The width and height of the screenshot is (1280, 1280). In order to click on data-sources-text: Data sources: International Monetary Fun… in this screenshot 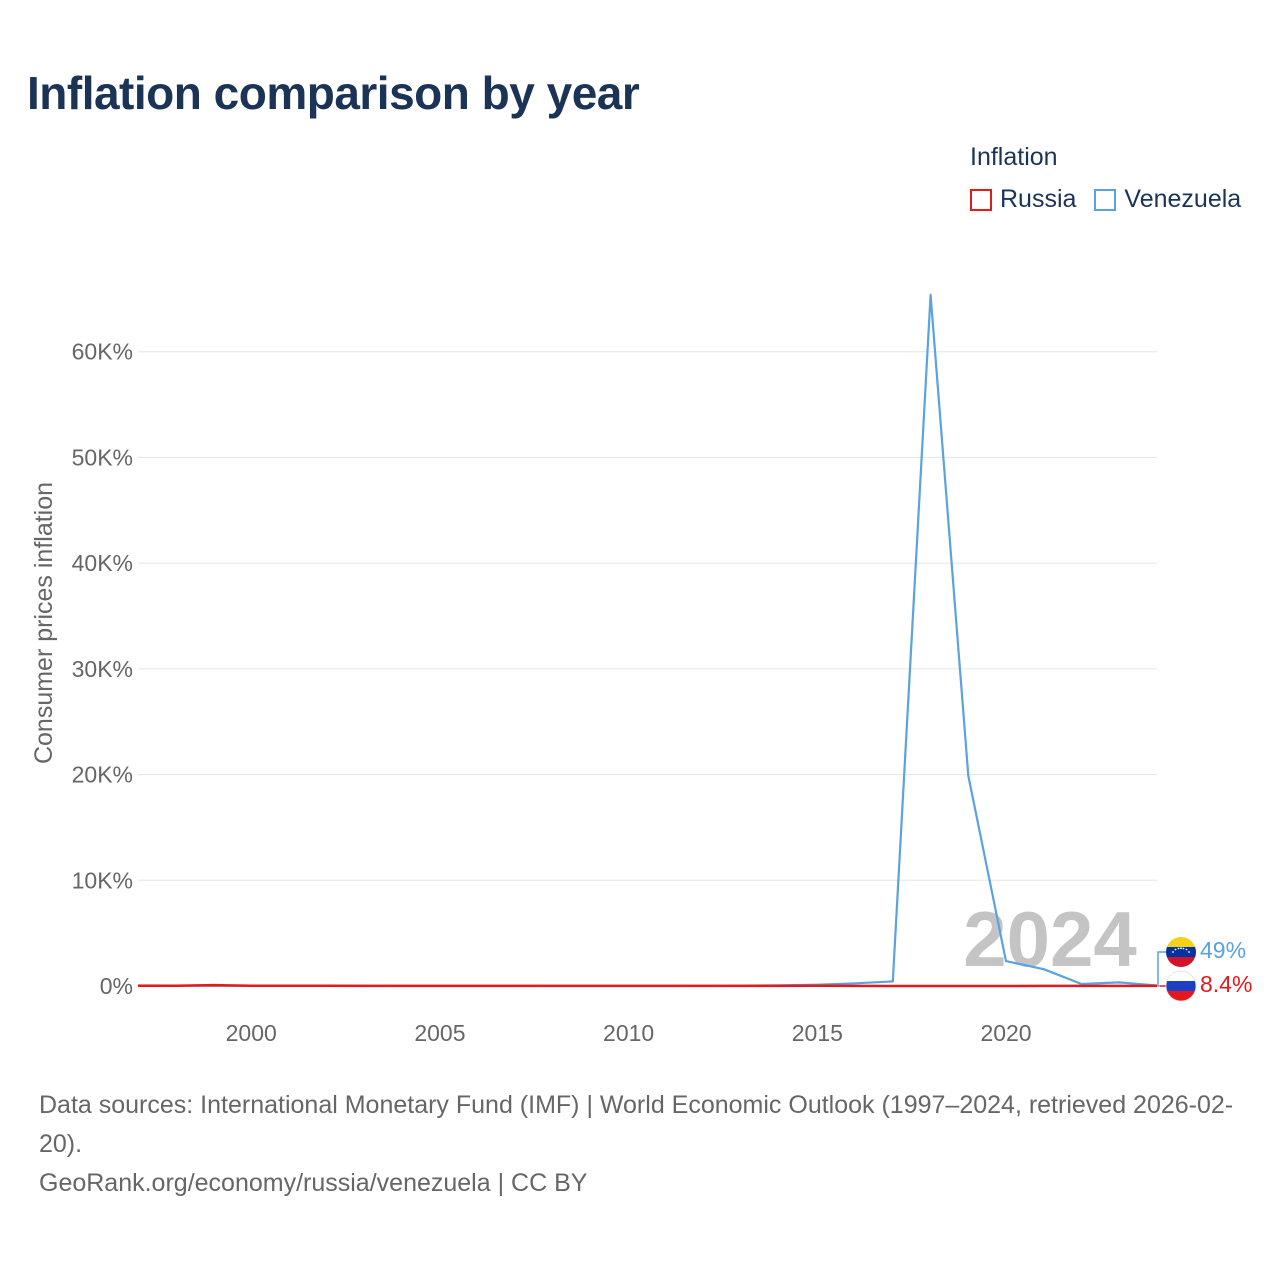, I will do `click(636, 1124)`.